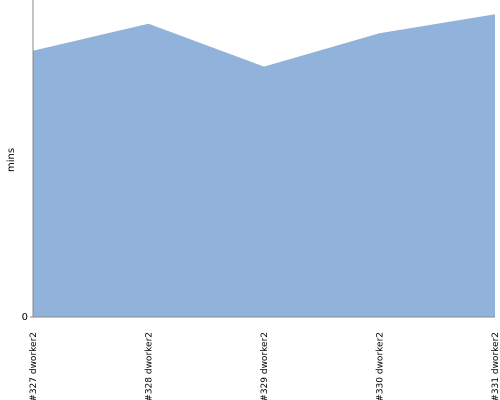  What do you see at coordinates (381, 366) in the screenshot?
I see `x-tick-label: #330 dworker2` at bounding box center [381, 366].